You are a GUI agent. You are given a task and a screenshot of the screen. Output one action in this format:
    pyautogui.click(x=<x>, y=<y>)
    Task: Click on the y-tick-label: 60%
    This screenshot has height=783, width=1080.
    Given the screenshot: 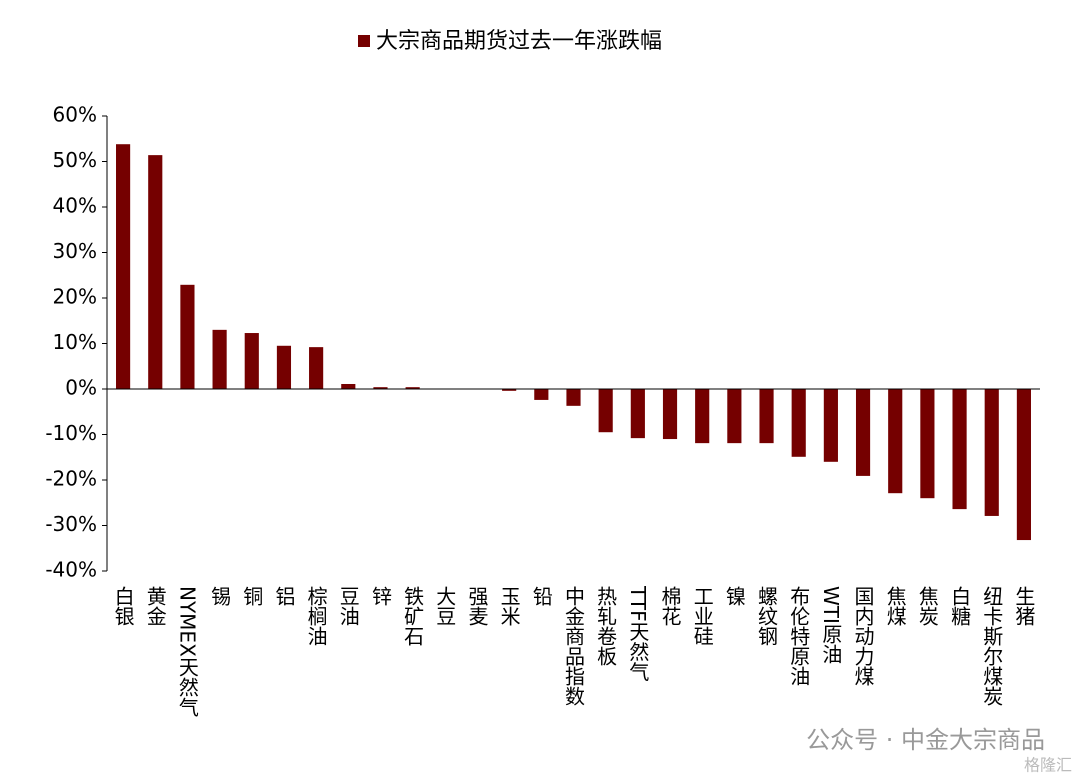 What is the action you would take?
    pyautogui.click(x=75, y=115)
    